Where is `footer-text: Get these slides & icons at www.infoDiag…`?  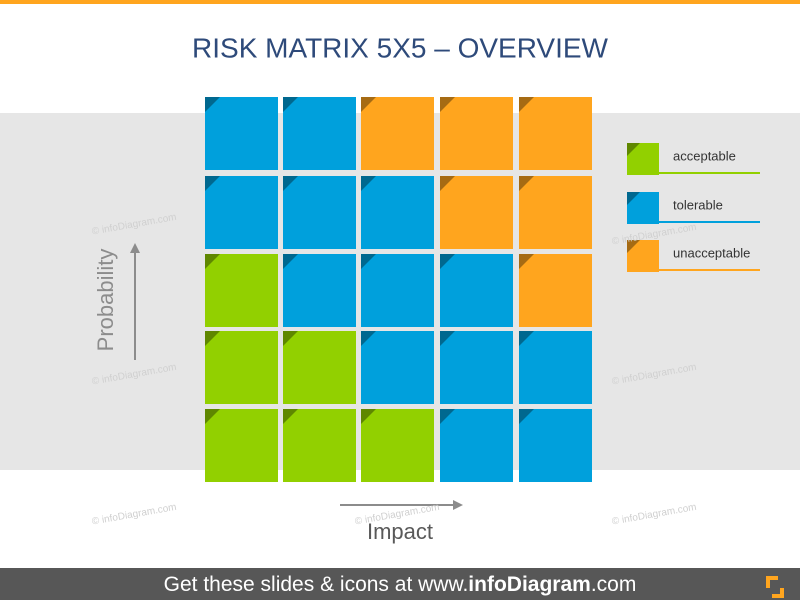 footer-text: Get these slides & icons at www.infoDiag… is located at coordinates (400, 584).